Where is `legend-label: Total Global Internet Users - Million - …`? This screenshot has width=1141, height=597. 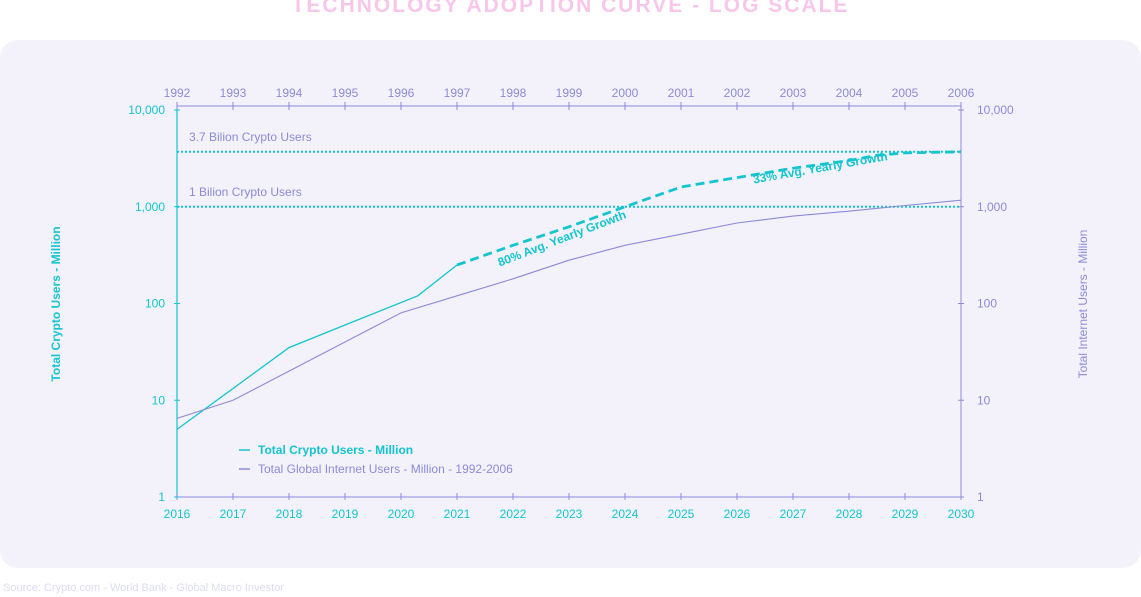
legend-label: Total Global Internet Users - Million - … is located at coordinates (385, 469).